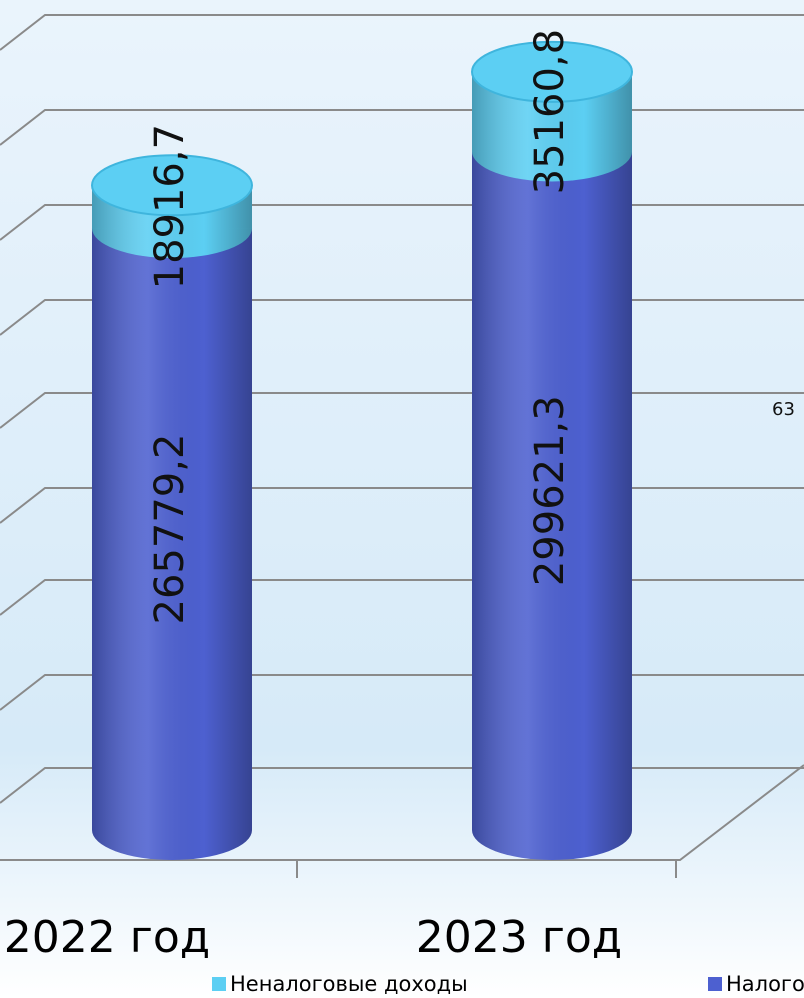  Describe the element at coordinates (550, 111) in the screenshot. I see `value-label: 35160,8` at that location.